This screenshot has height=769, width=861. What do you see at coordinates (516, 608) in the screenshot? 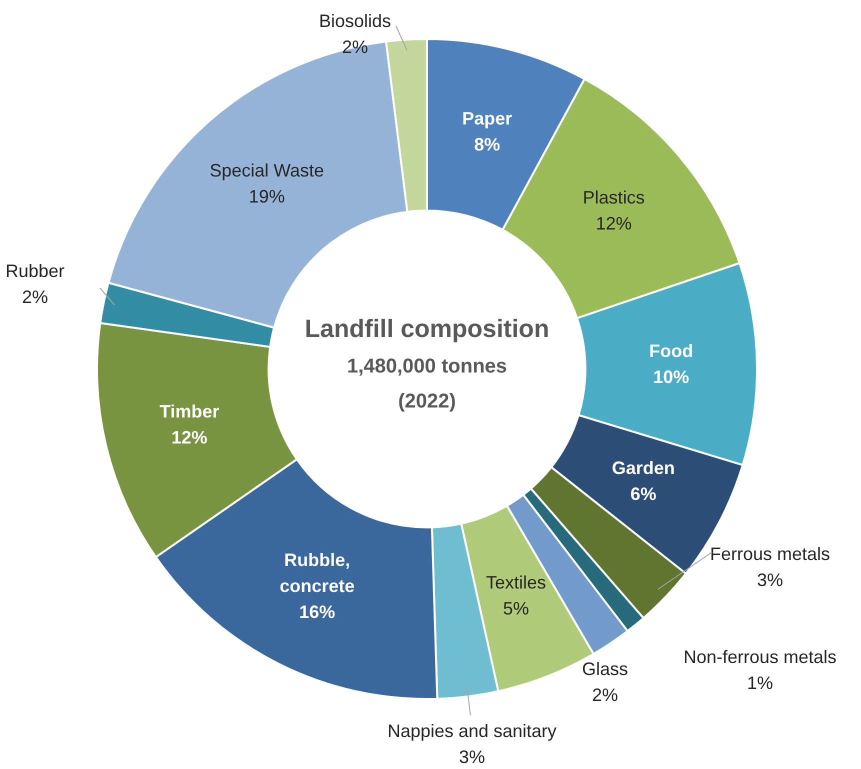
I see `data-label: 5%` at bounding box center [516, 608].